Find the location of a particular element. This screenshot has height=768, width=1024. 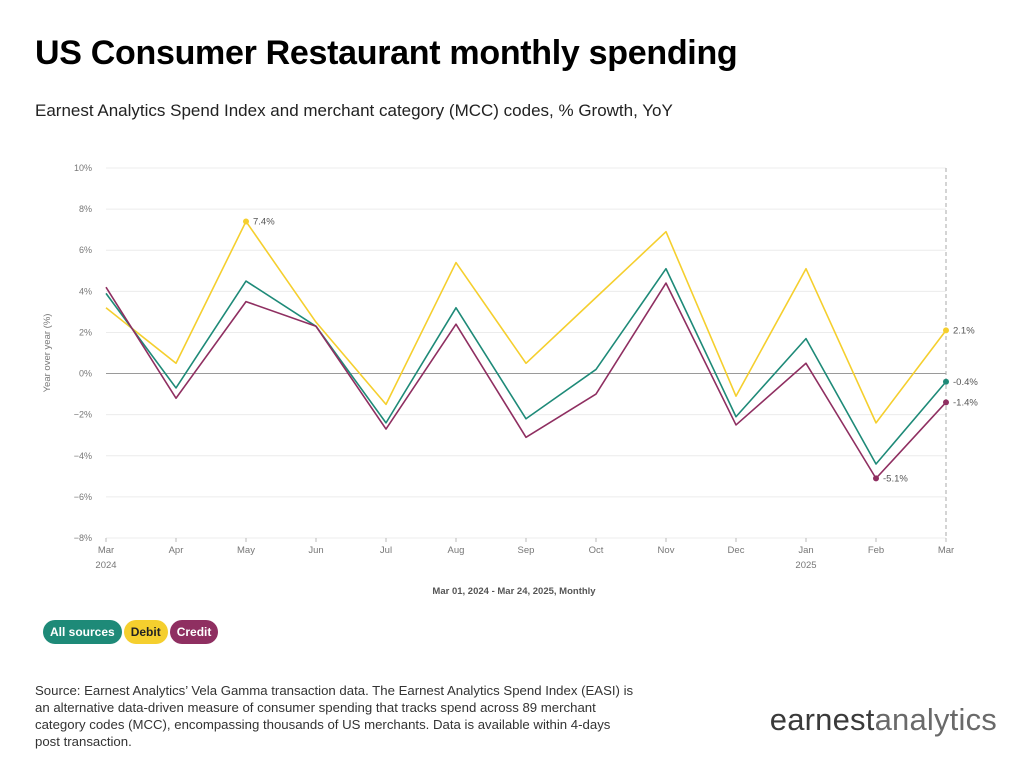

legend-debit: Debit is located at coordinates (145, 632).